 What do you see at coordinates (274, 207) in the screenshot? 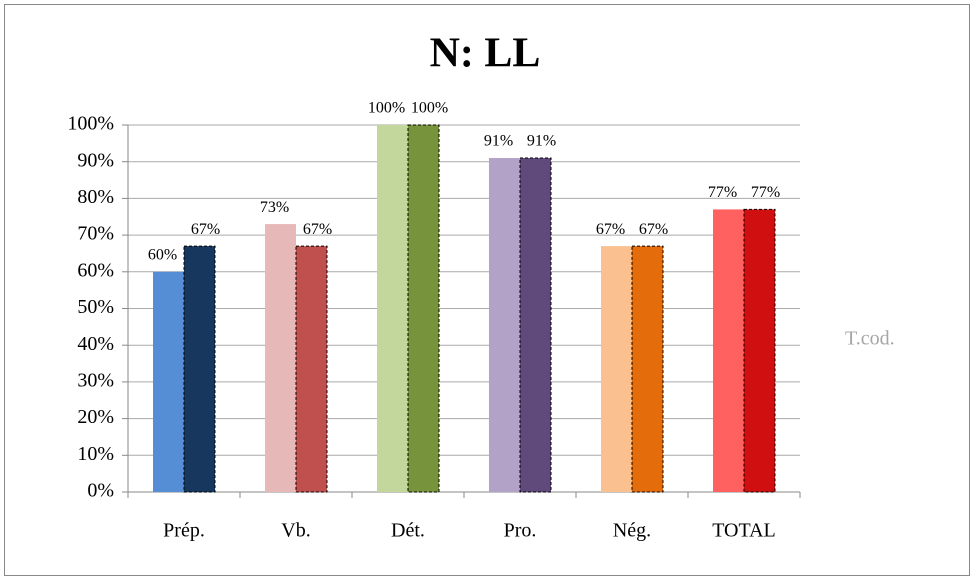
I see `data-label: 73%` at bounding box center [274, 207].